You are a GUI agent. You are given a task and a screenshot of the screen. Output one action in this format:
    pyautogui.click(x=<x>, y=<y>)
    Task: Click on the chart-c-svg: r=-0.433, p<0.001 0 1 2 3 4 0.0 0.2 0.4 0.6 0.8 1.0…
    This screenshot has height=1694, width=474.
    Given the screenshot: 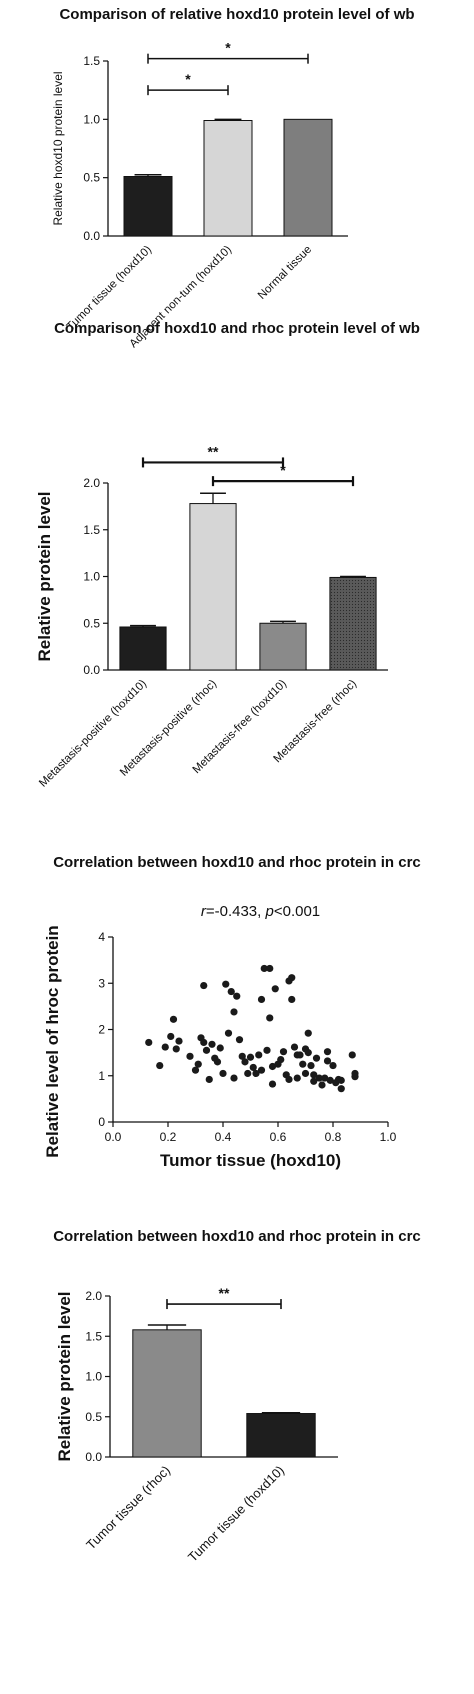 What is the action you would take?
    pyautogui.click(x=220, y=1036)
    